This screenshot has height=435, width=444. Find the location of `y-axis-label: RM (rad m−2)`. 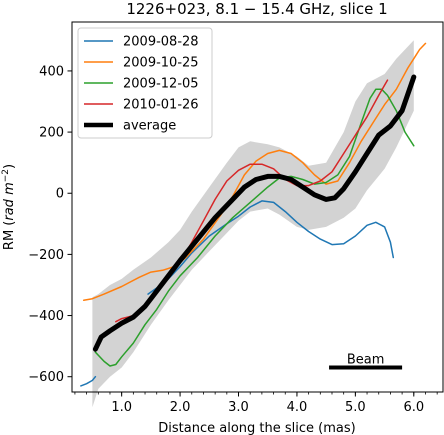

y-axis-label: RM (rad m−2) is located at coordinates (9, 207).